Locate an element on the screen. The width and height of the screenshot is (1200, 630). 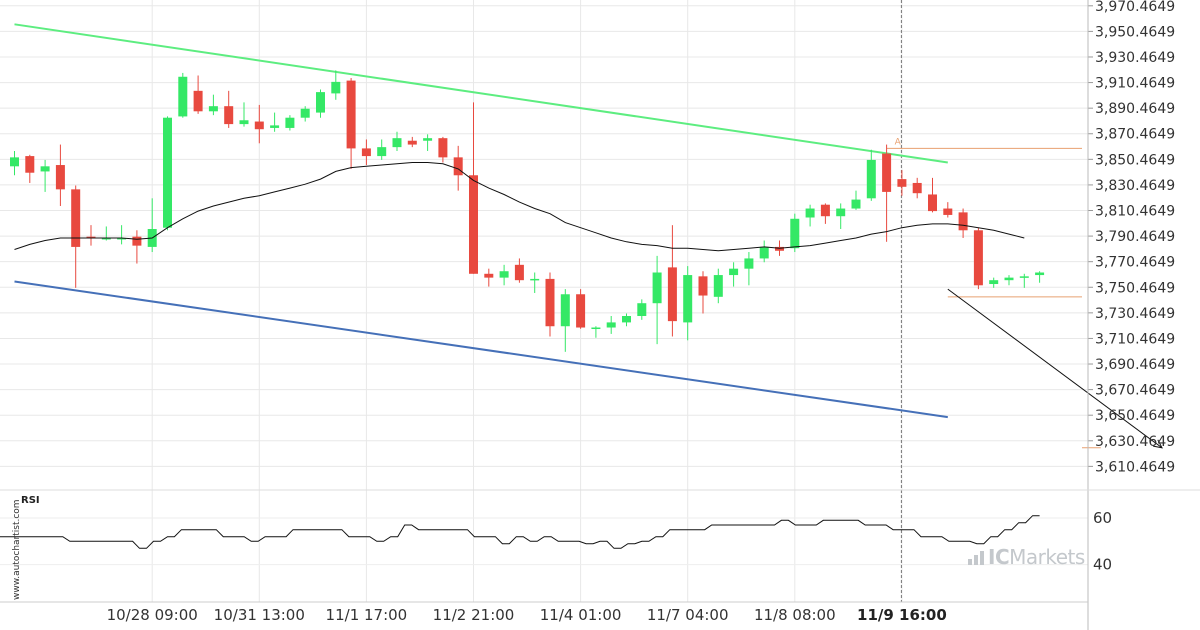
logo-ic: IC is located at coordinates (999, 557).